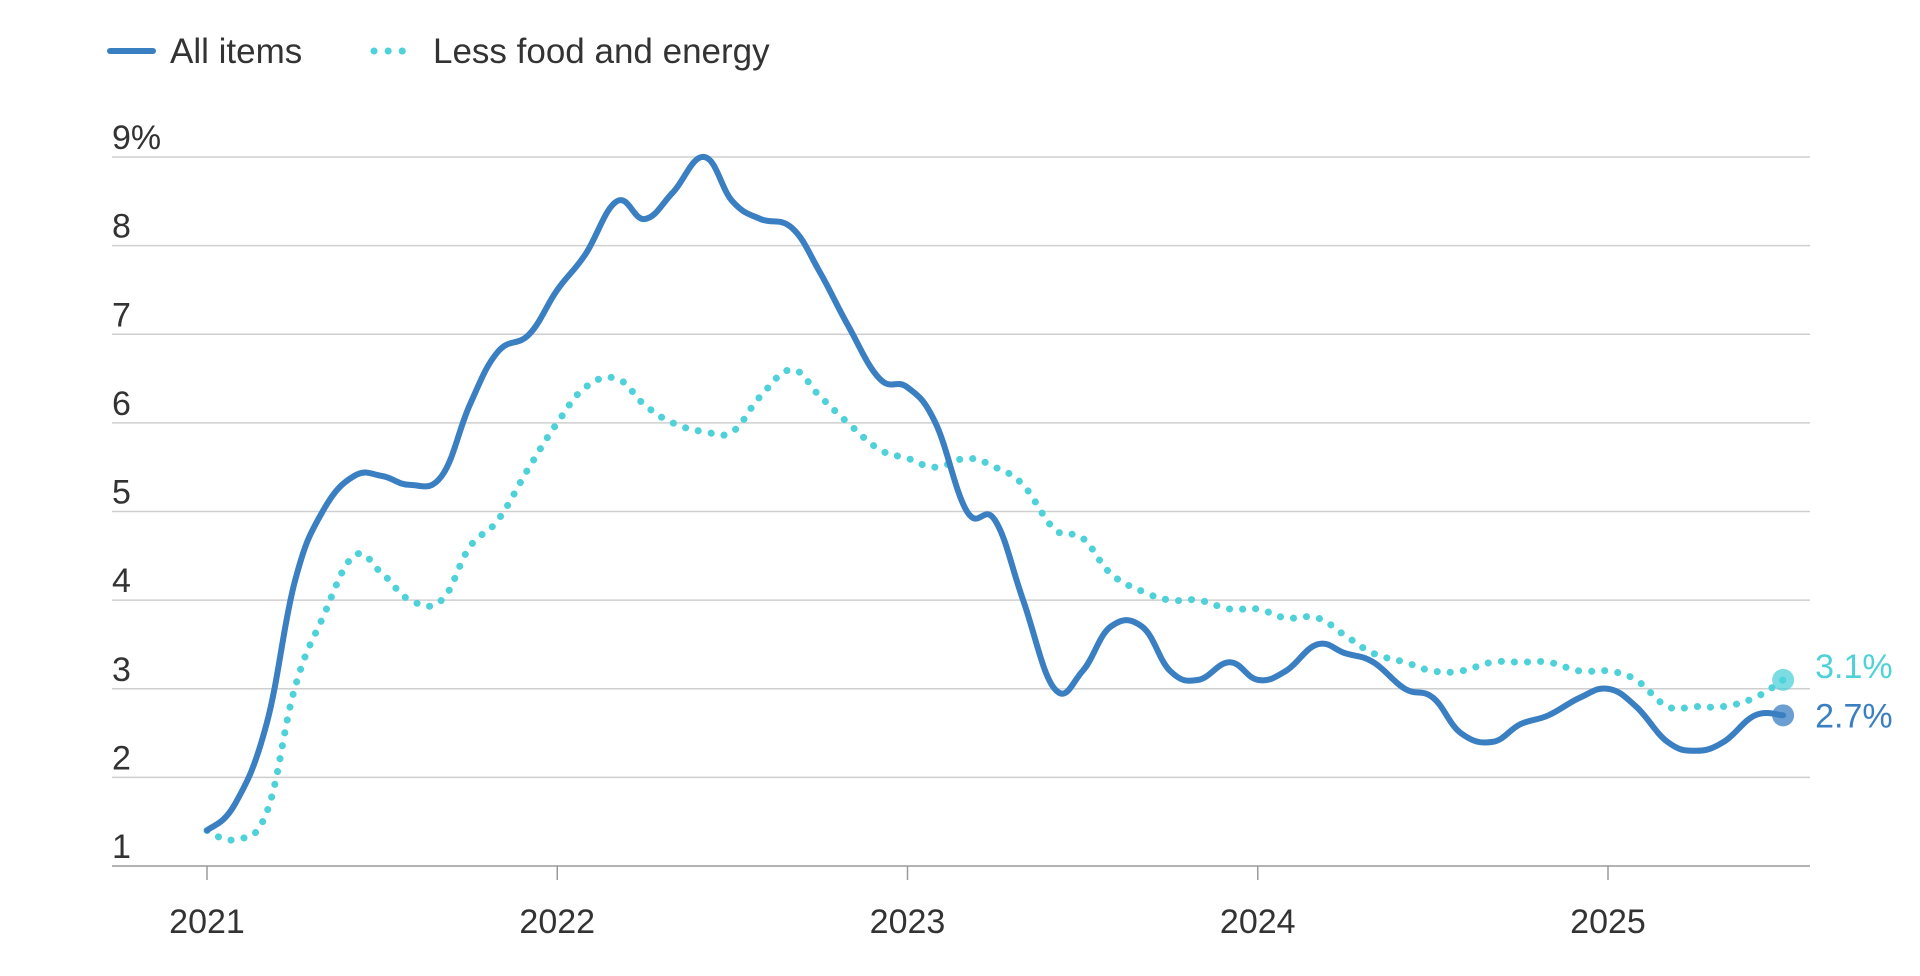 This screenshot has width=1920, height=976. Describe the element at coordinates (601, 51) in the screenshot. I see `legend-label-less-food-and-energy: Less food and energy` at that location.